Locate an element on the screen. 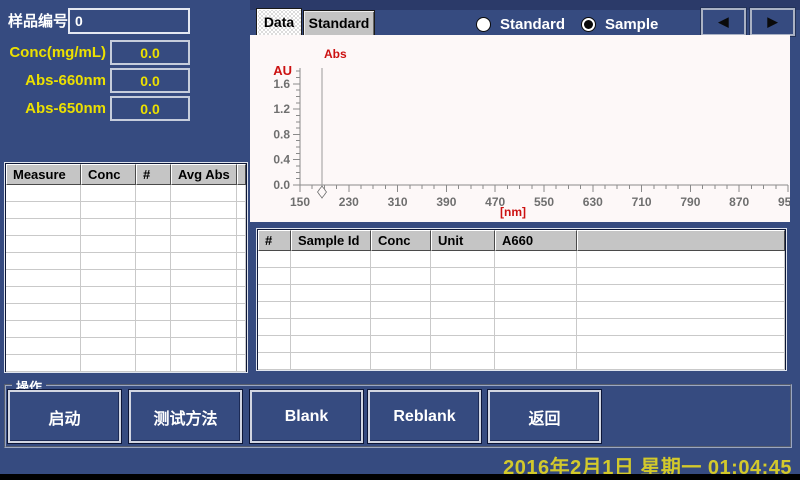 The height and width of the screenshot is (480, 800). tab-standard: Standard is located at coordinates (339, 22).